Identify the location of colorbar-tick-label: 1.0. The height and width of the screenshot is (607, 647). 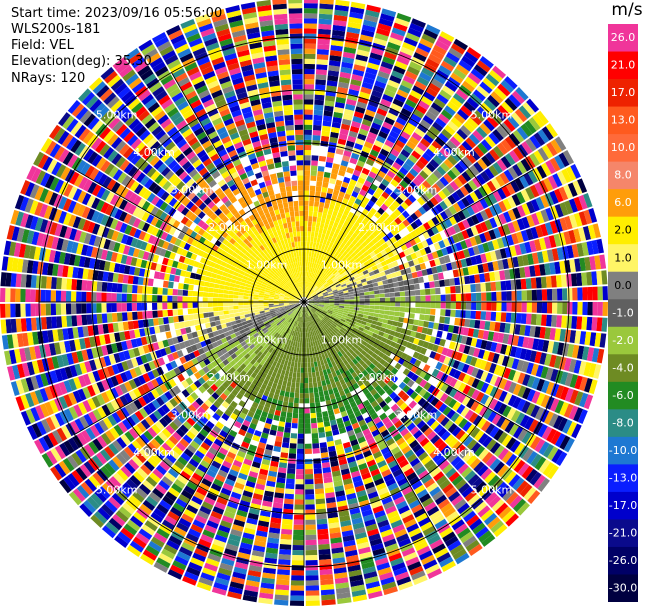
(623, 257).